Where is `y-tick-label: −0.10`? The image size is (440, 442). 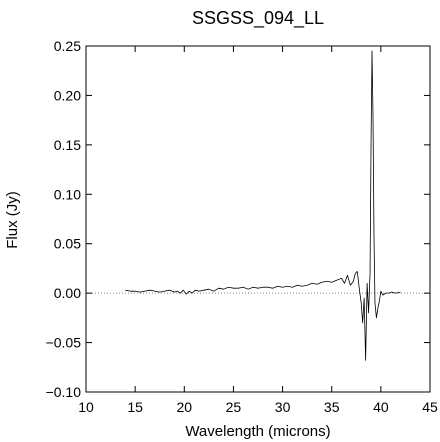 y-tick-label: −0.10 is located at coordinates (64, 392).